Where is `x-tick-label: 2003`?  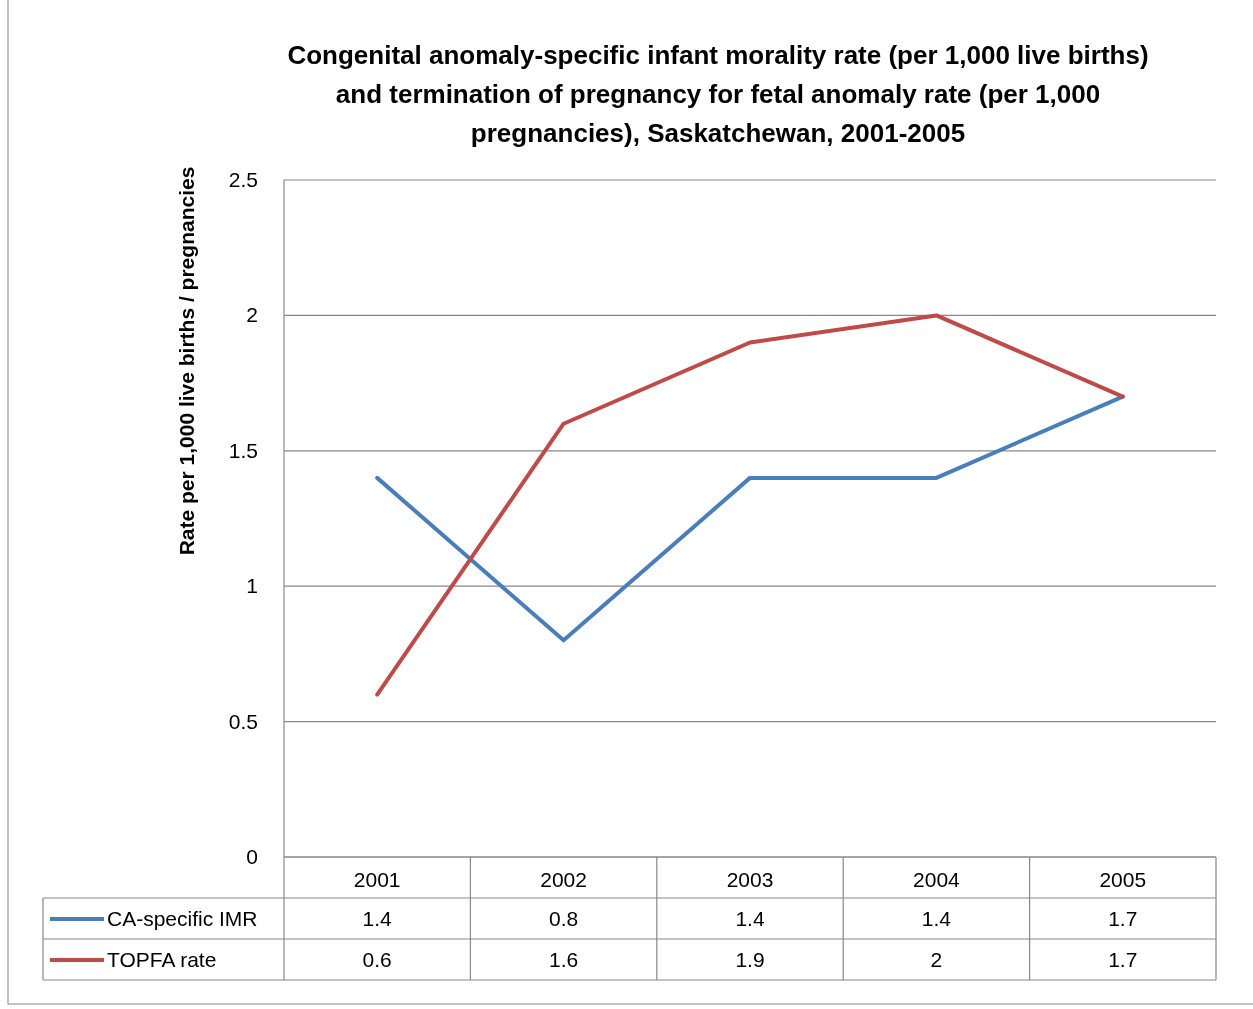 x-tick-label: 2003 is located at coordinates (750, 879).